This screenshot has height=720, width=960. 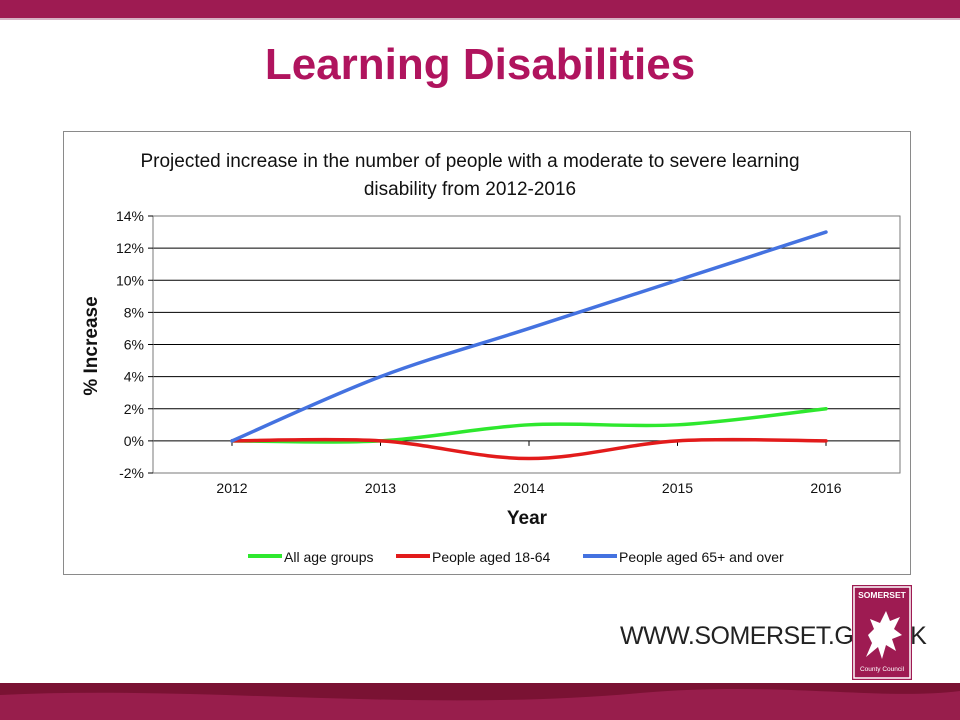 I want to click on y-tick-label: 0%, so click(x=134, y=441).